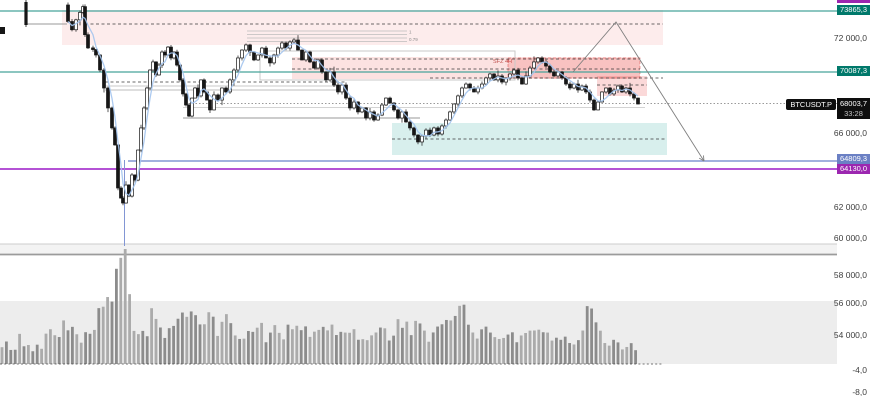  I want to click on price-level-badge: 64130,0, so click(853, 168).